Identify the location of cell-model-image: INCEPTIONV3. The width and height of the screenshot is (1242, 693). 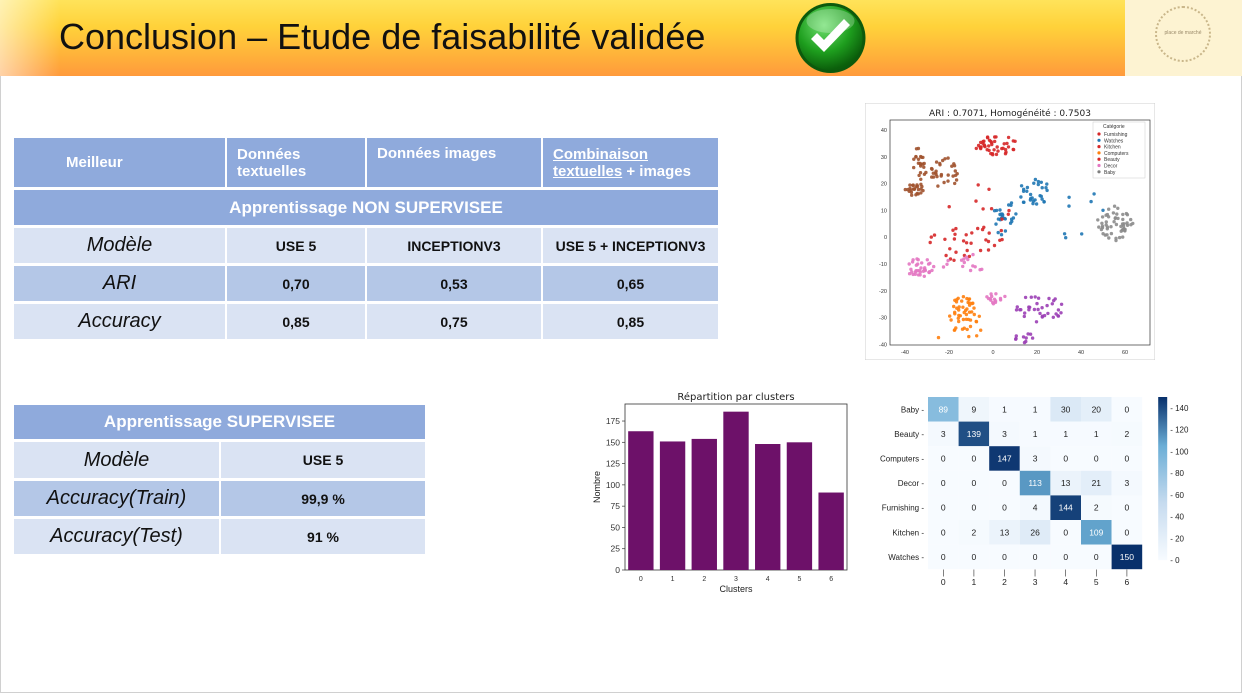
(455, 247).